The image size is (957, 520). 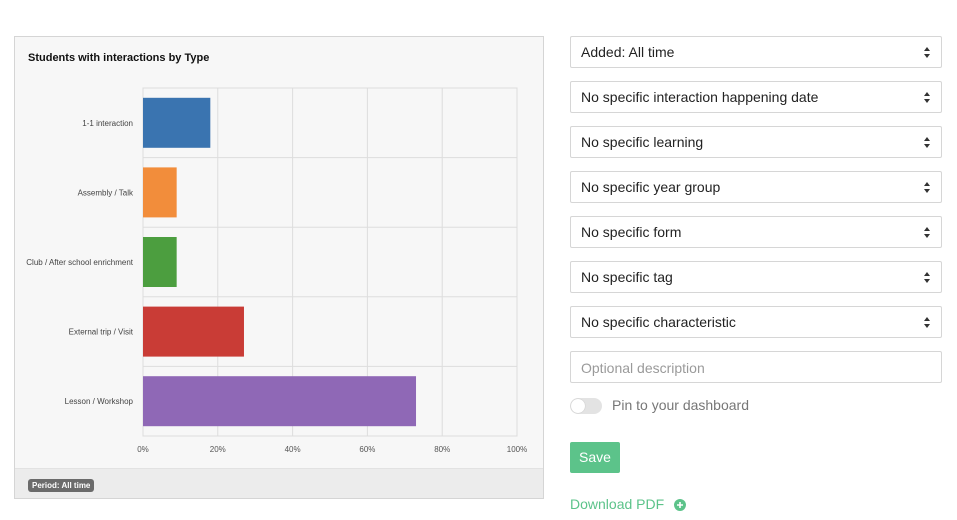 What do you see at coordinates (586, 406) in the screenshot?
I see `pin-toggle` at bounding box center [586, 406].